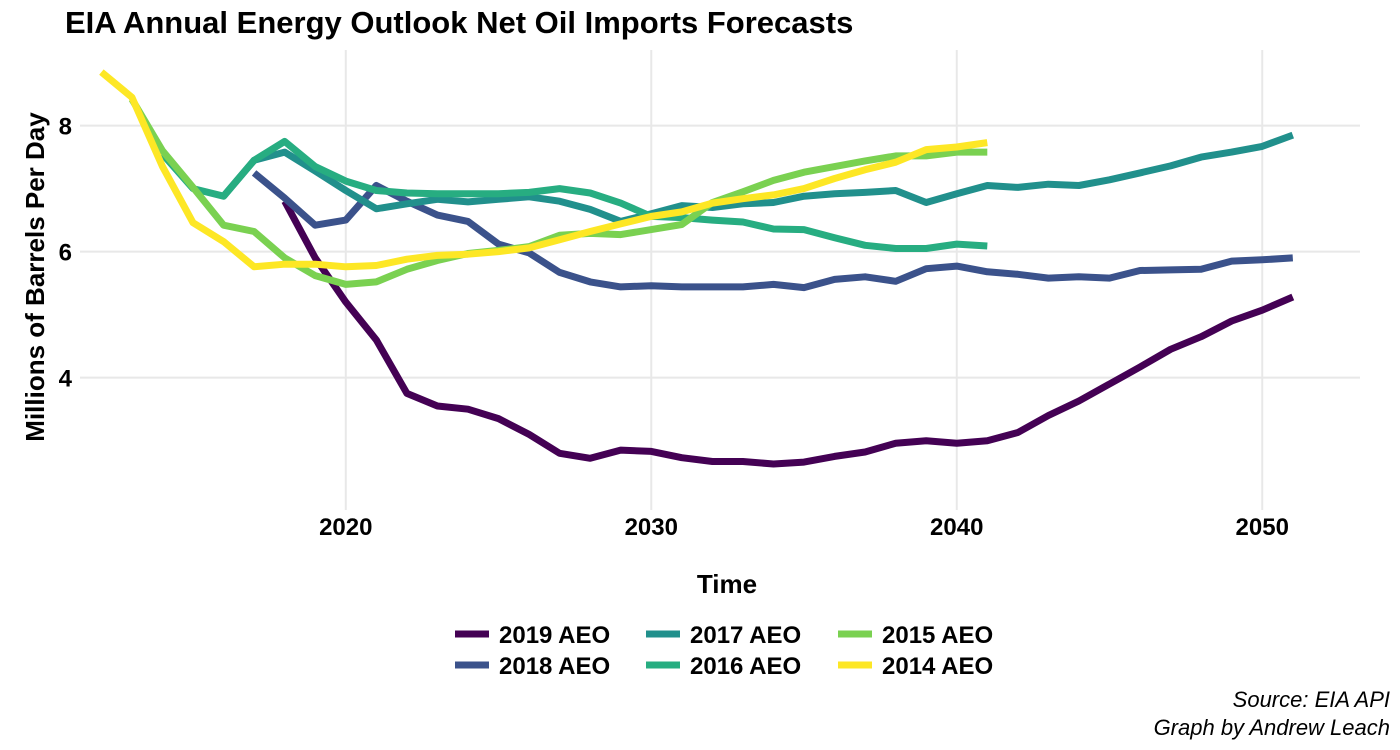  Describe the element at coordinates (727, 584) in the screenshot. I see `x-axis-title: Time` at that location.